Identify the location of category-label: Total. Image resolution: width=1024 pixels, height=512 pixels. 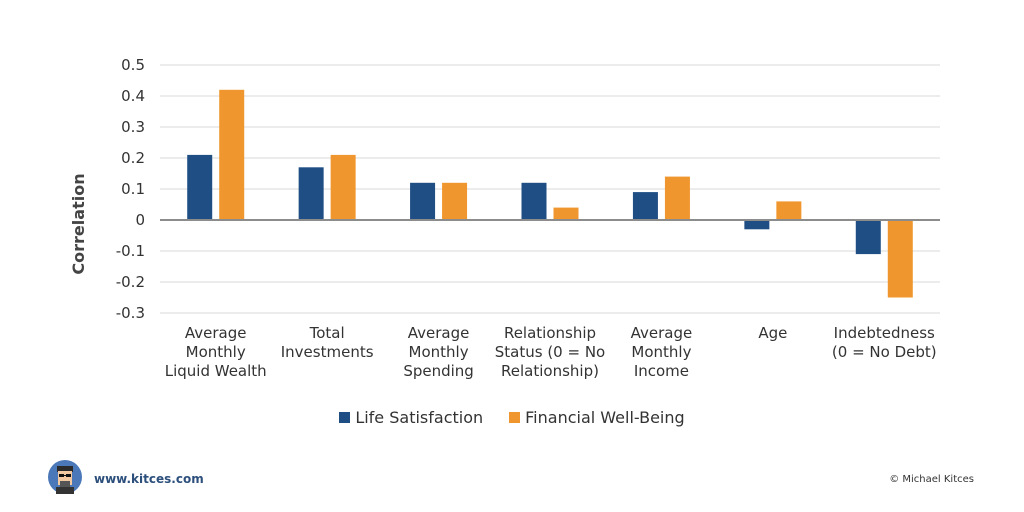
(327, 333).